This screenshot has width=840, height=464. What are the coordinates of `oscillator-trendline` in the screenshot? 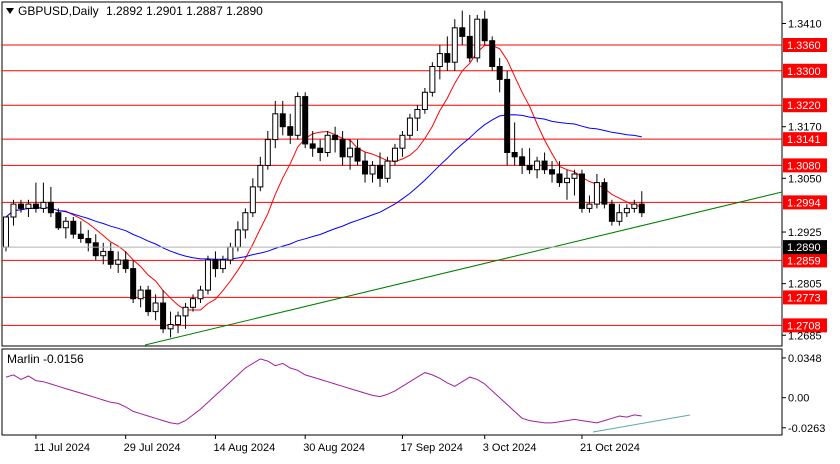 It's located at (641, 423).